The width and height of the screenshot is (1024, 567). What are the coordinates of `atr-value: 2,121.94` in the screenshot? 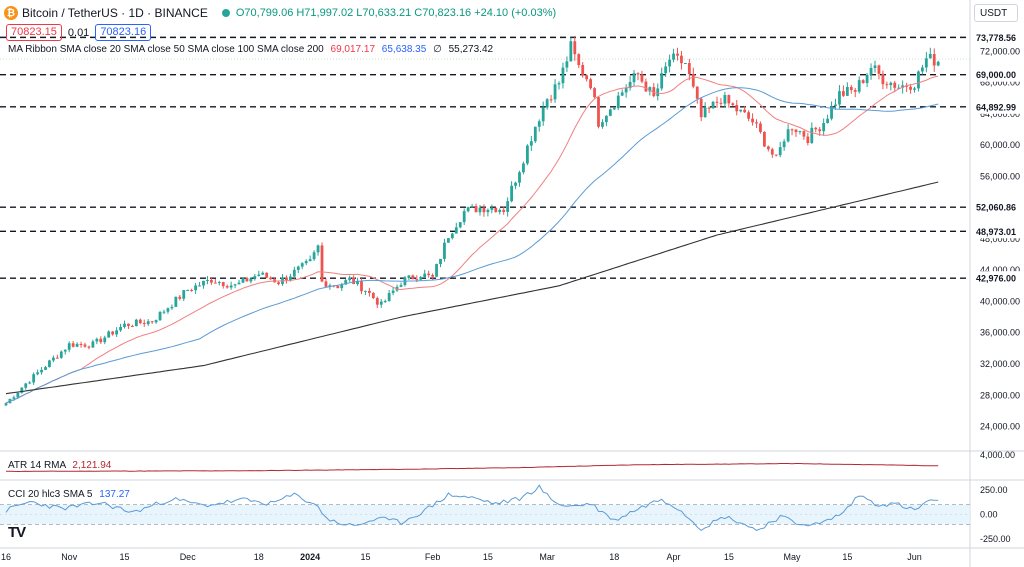 It's located at (92, 465).